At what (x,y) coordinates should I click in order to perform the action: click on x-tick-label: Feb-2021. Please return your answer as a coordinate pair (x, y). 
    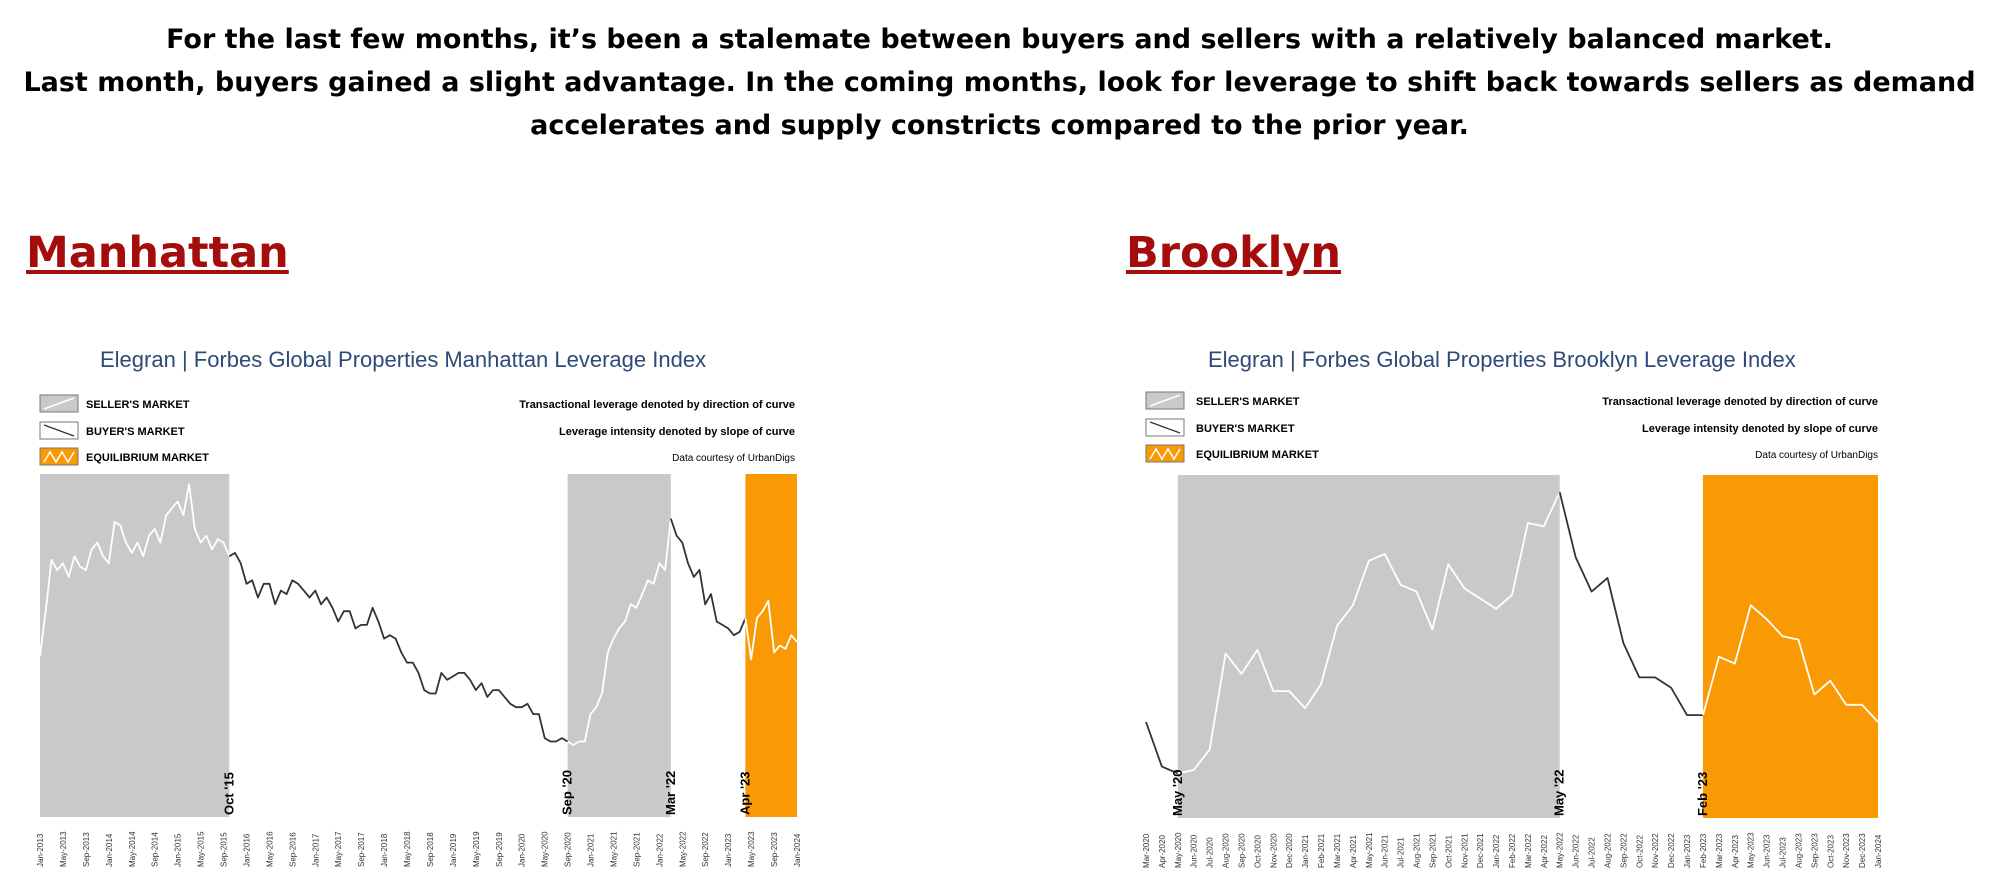
    Looking at the image, I should click on (1321, 850).